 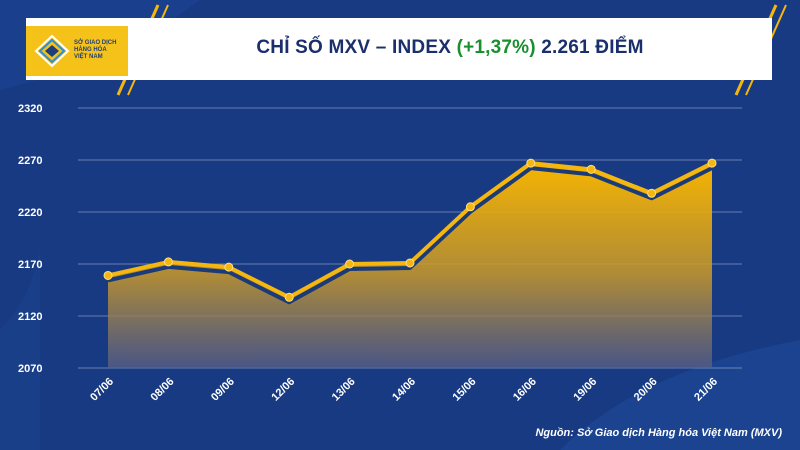 What do you see at coordinates (283, 390) in the screenshot?
I see `x-tick-label-3: 12/06` at bounding box center [283, 390].